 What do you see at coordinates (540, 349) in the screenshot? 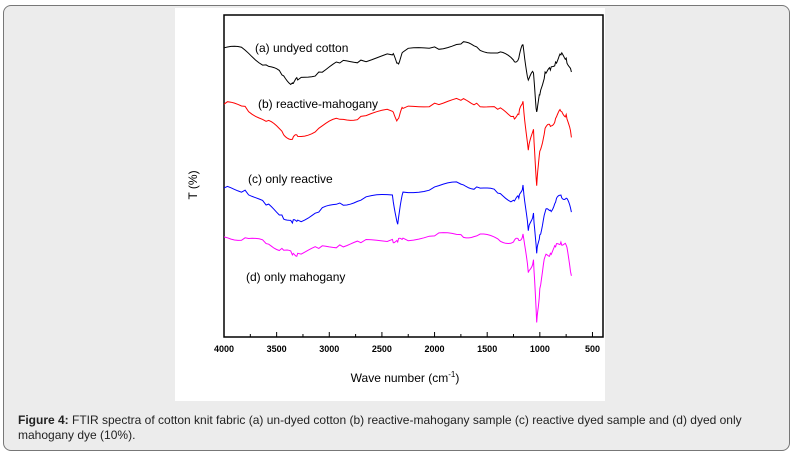
I see `x-tick-label: 1000` at bounding box center [540, 349].